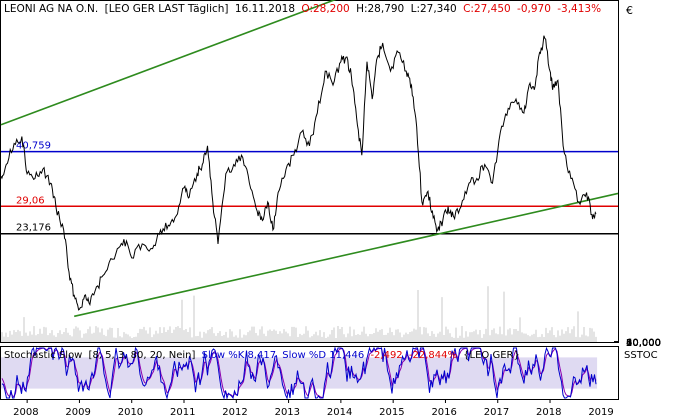 This screenshot has width=680, height=420. I want to click on currency-symbol: €, so click(629, 10).